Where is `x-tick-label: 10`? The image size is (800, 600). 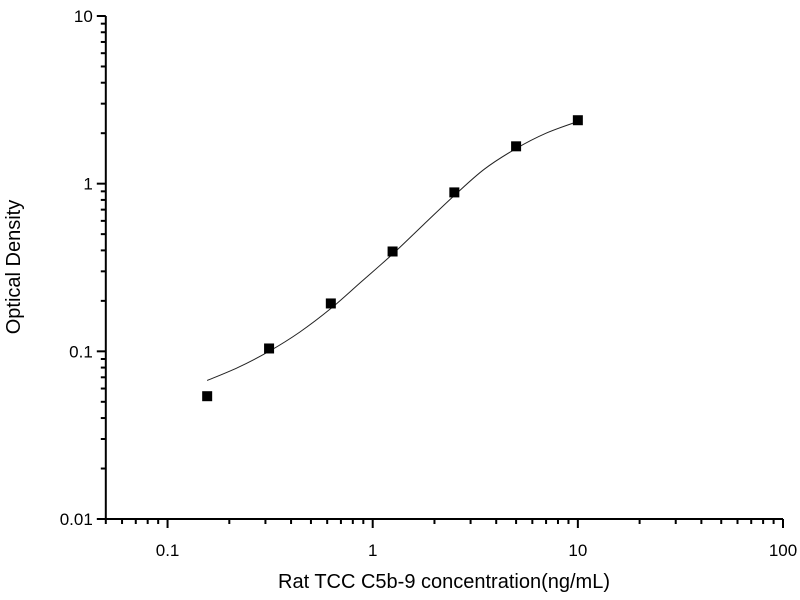
x-tick-label: 10 is located at coordinates (577, 550).